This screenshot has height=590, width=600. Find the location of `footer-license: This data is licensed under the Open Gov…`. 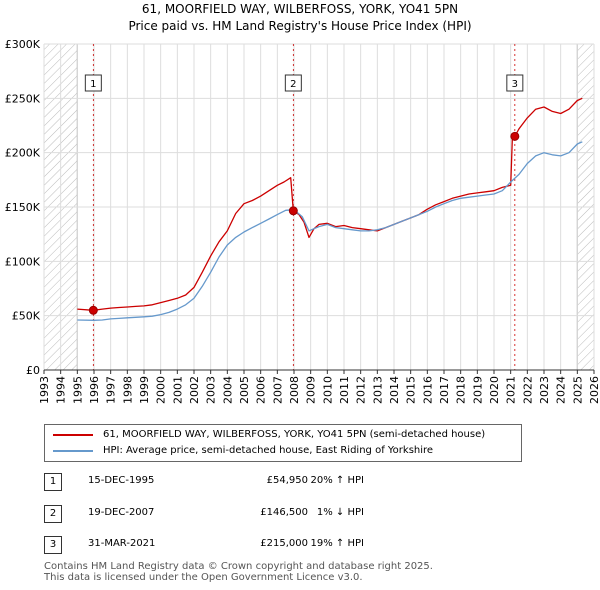

footer-license: This data is licensed under the Open Gov… is located at coordinates (203, 577).